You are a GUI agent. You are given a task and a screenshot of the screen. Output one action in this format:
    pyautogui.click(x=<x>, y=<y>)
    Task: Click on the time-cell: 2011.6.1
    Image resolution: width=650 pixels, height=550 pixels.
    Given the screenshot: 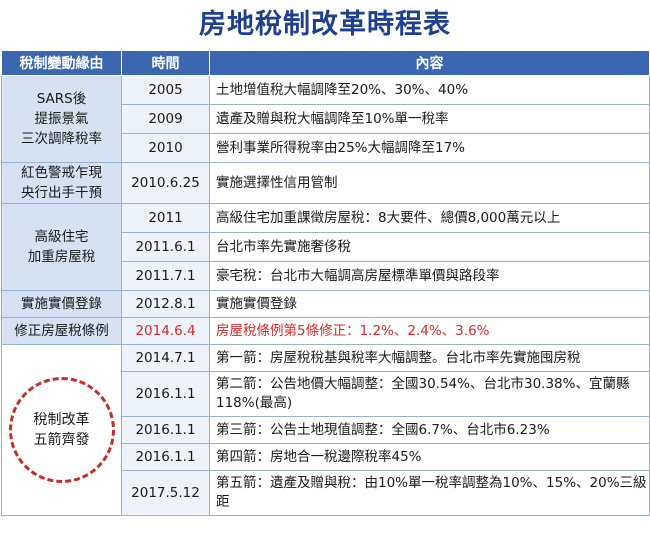 What is the action you would take?
    pyautogui.click(x=165, y=247)
    